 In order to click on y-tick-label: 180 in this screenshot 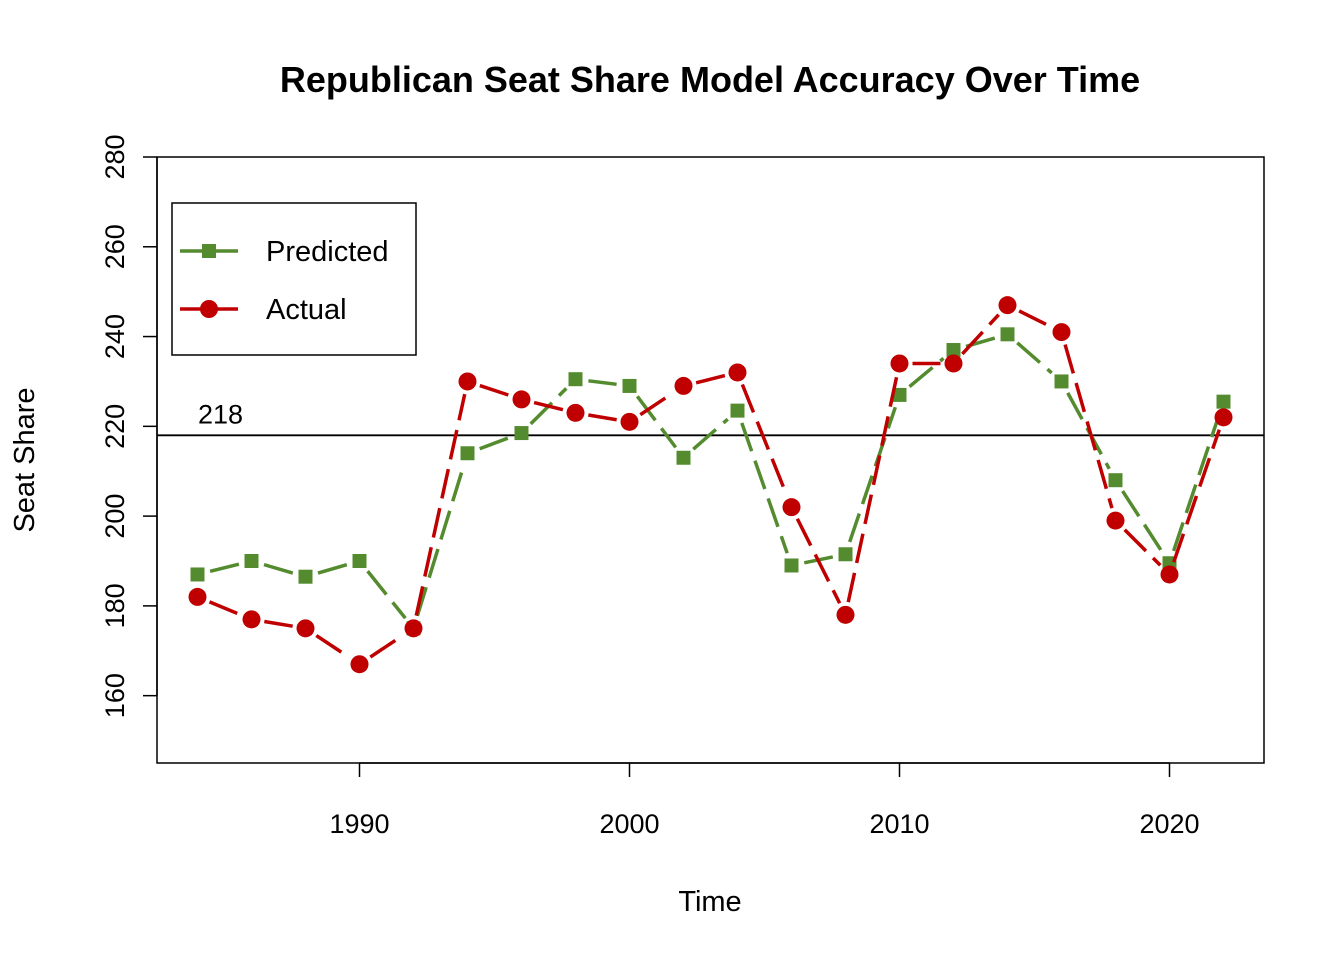, I will do `click(115, 605)`.